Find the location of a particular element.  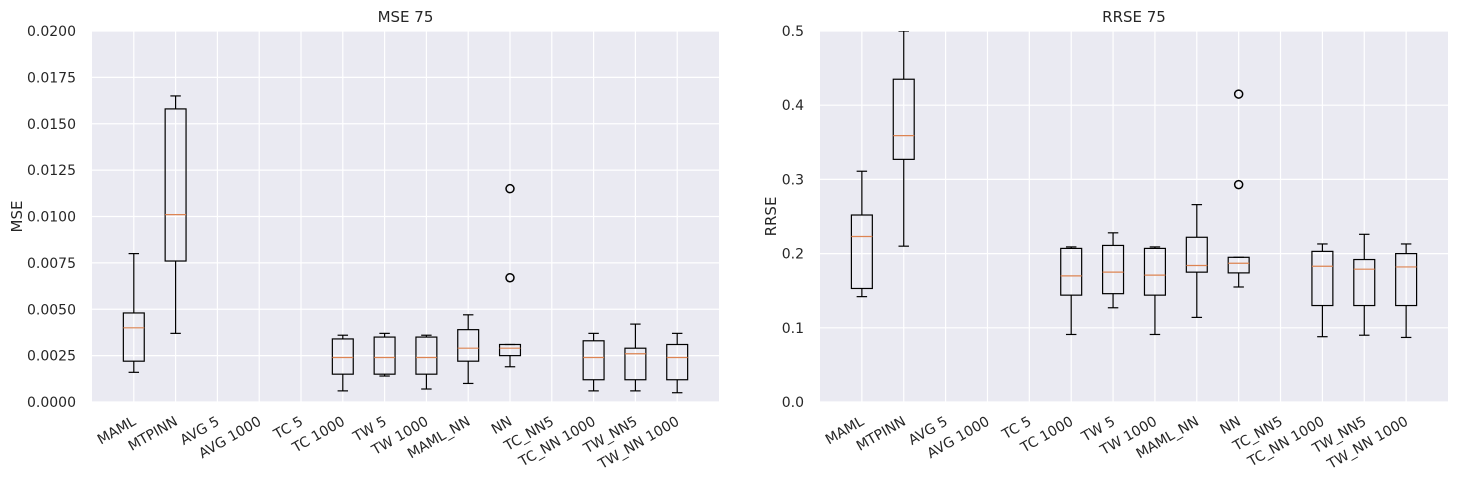

rrse-y-tick-label: 0.3 is located at coordinates (793, 180).